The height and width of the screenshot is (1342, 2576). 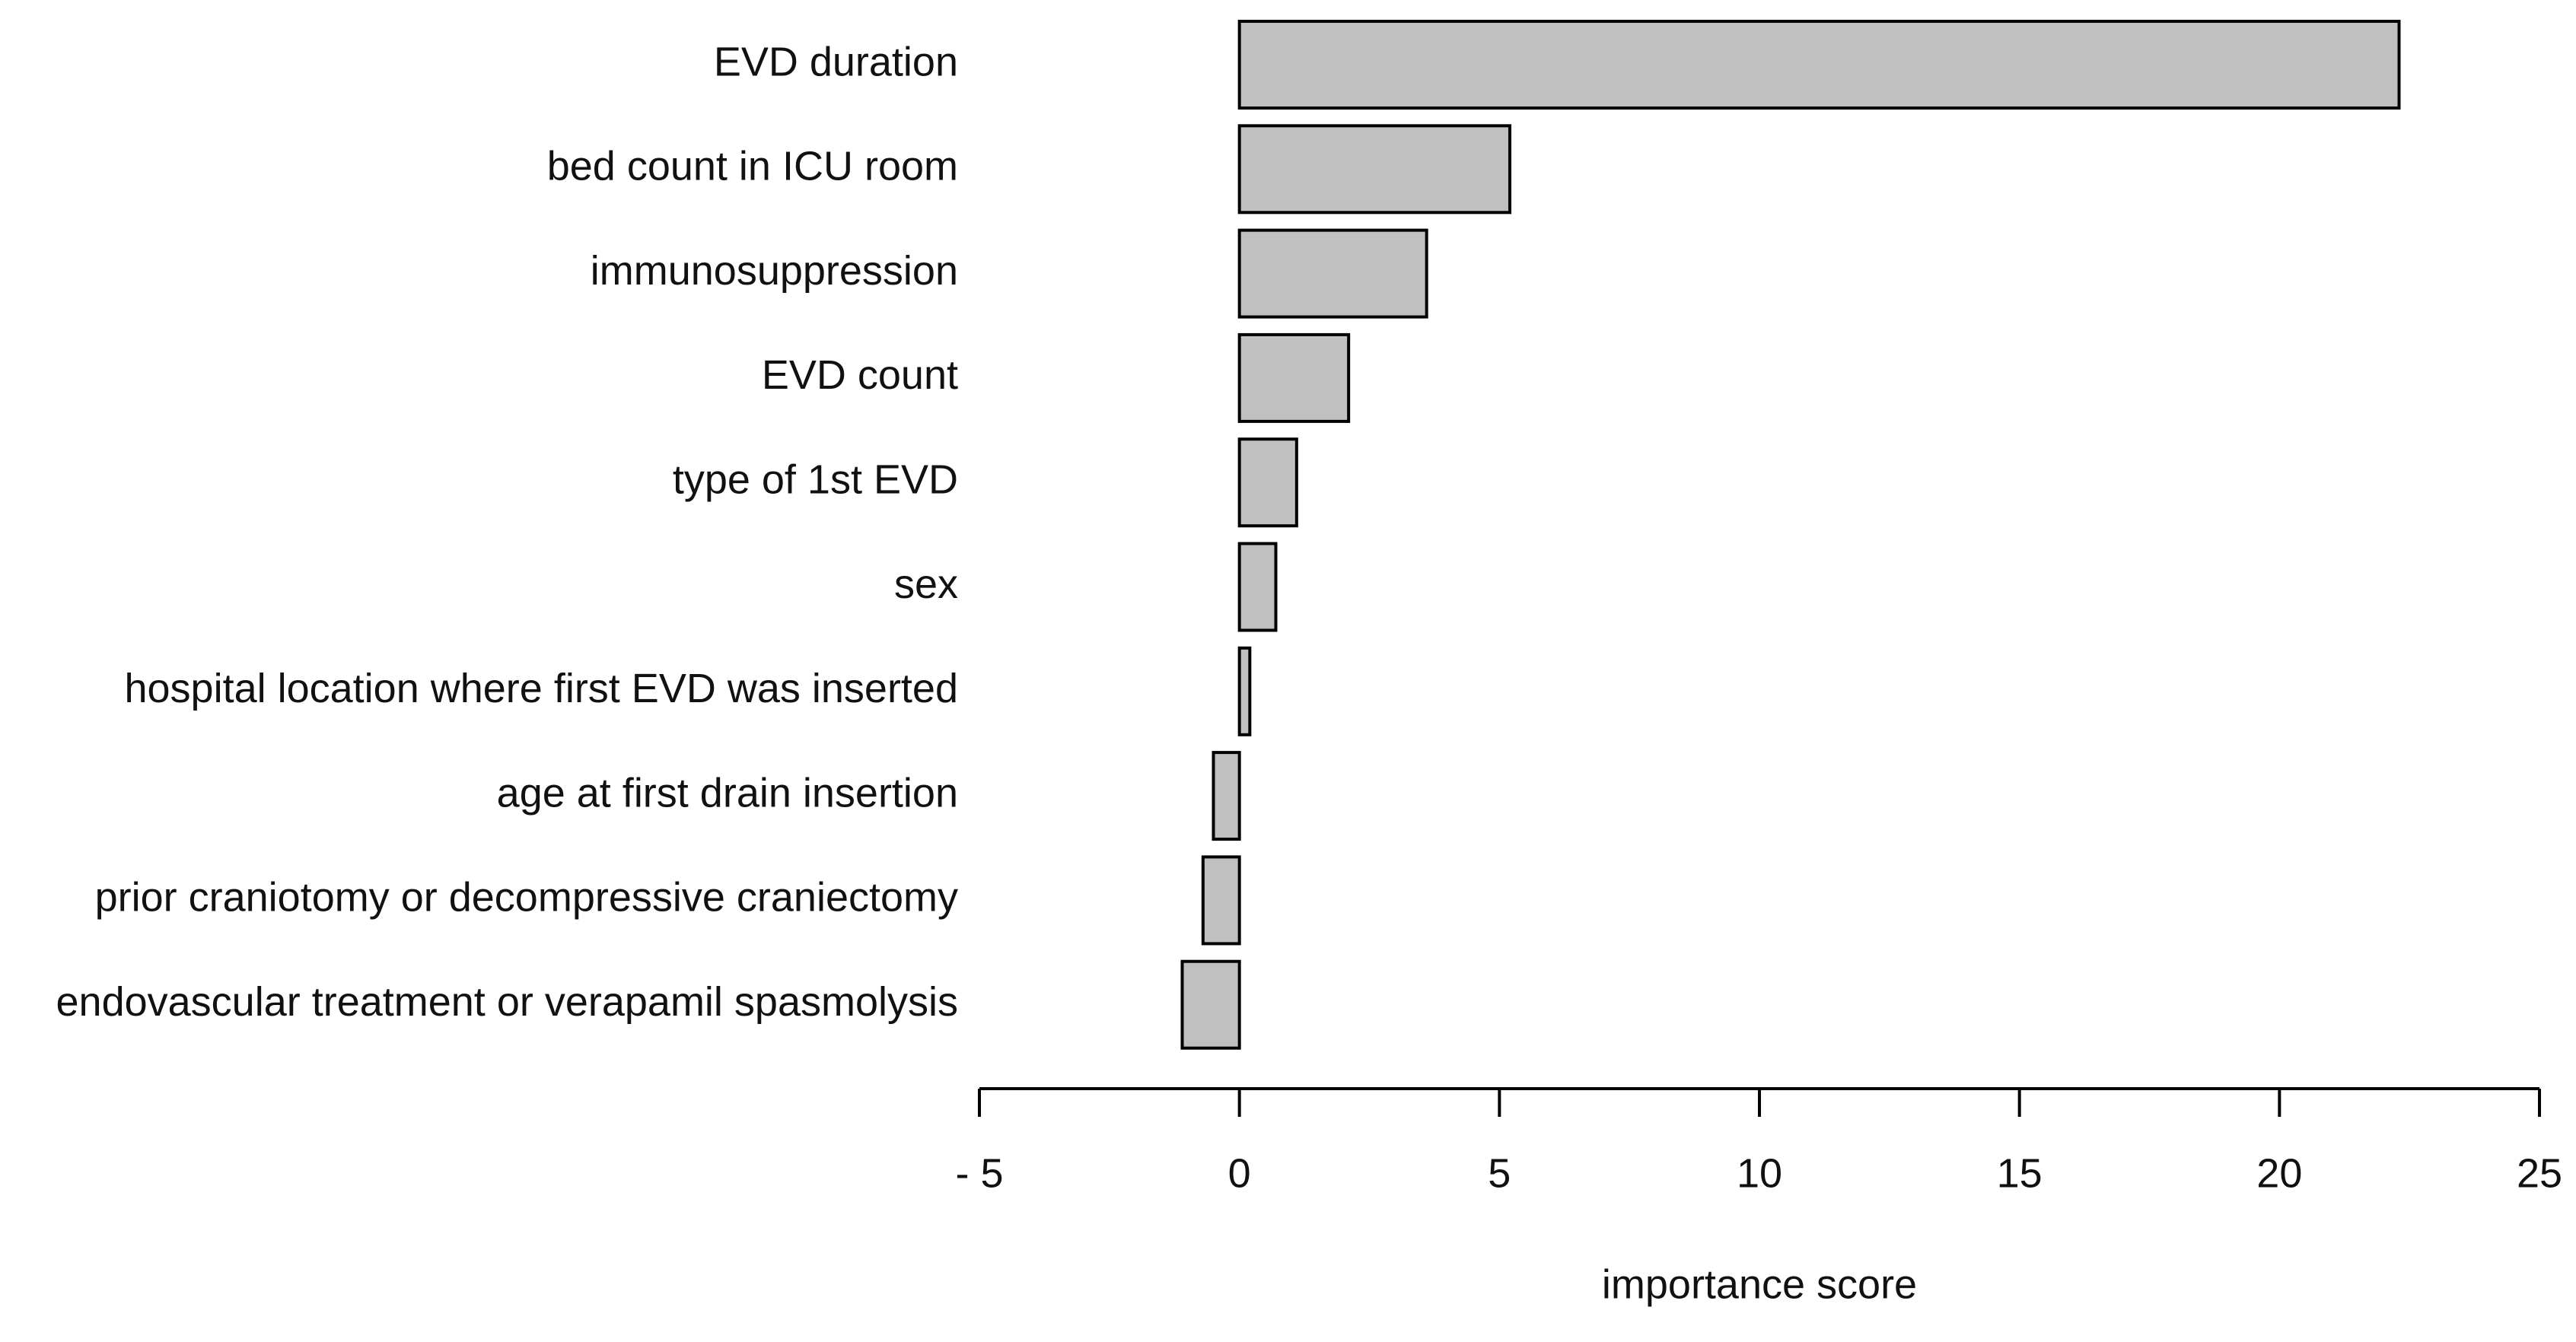 What do you see at coordinates (2279, 1173) in the screenshot?
I see `x-tick-label: 20` at bounding box center [2279, 1173].